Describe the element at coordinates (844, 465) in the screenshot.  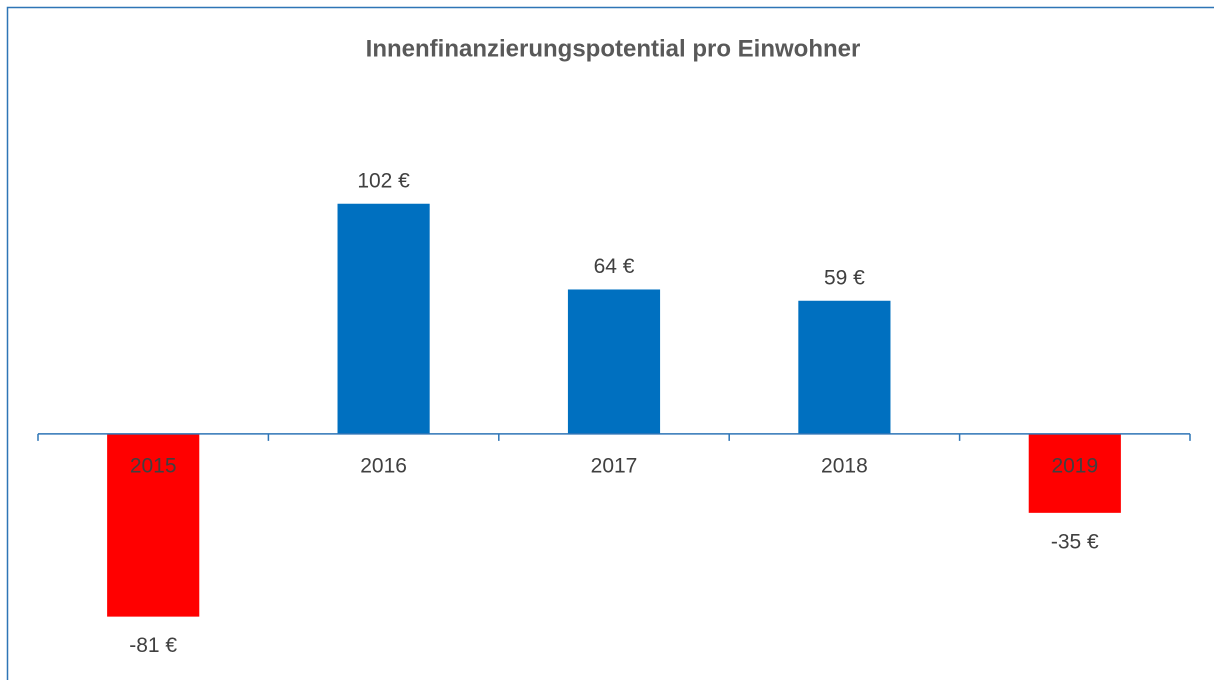
I see `x-tick-label: 2018` at that location.